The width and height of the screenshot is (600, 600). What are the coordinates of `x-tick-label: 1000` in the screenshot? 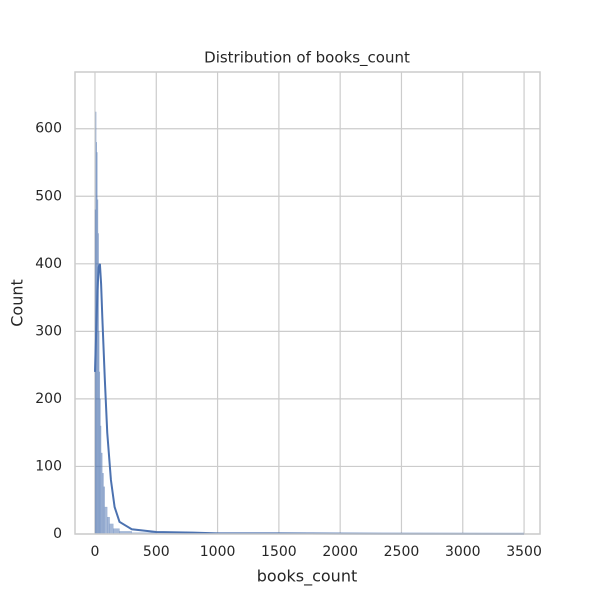 It's located at (218, 552).